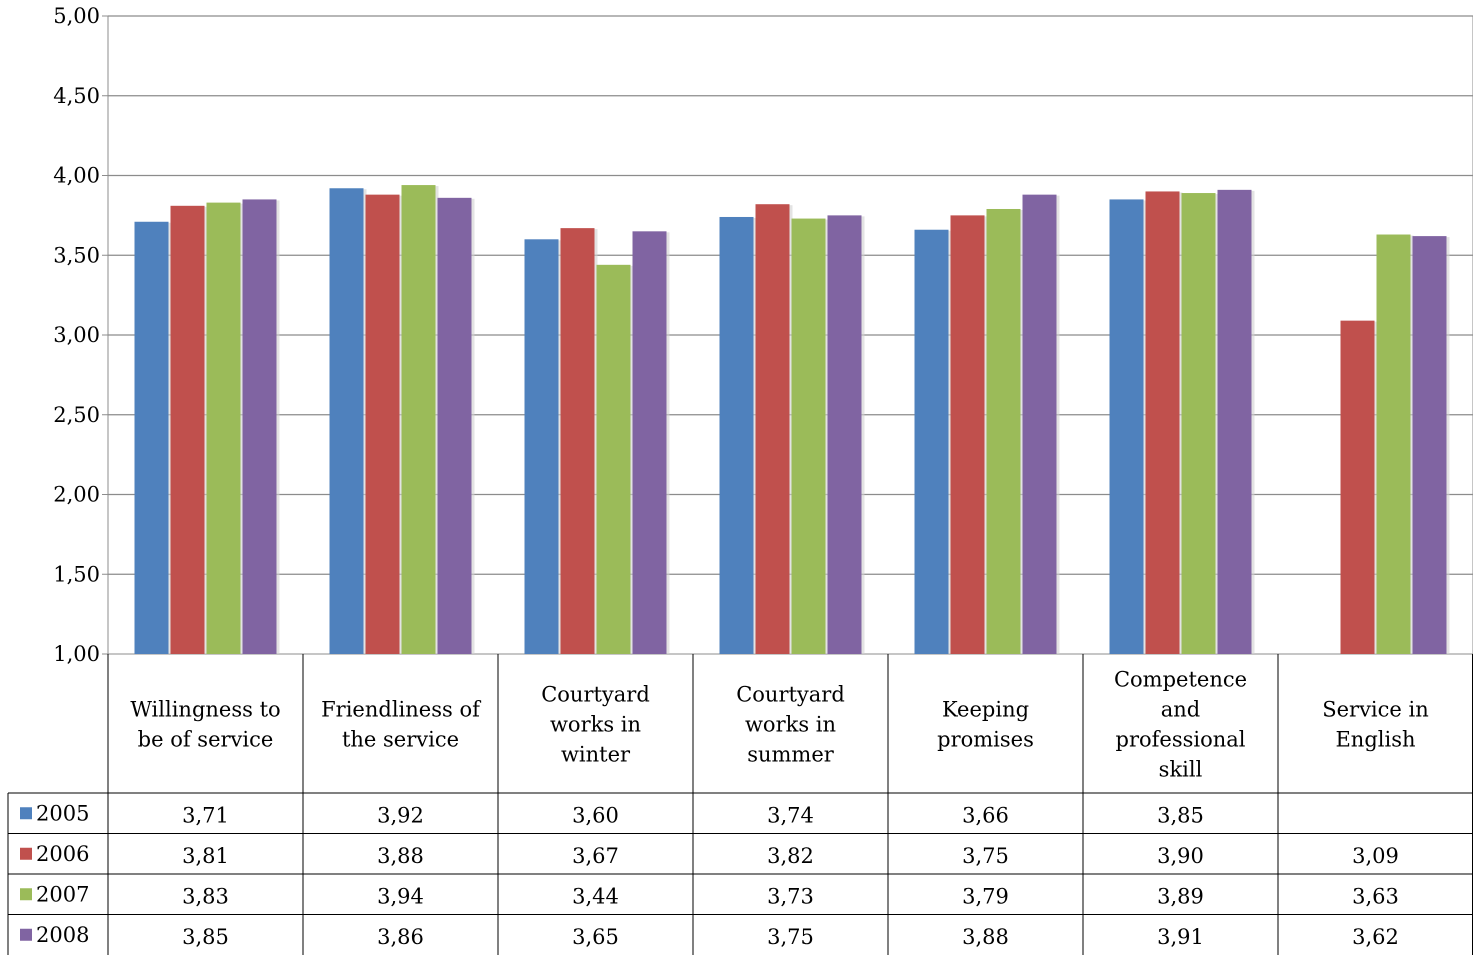 The image size is (1473, 955). I want to click on table-cell-value: 3,44, so click(595, 896).